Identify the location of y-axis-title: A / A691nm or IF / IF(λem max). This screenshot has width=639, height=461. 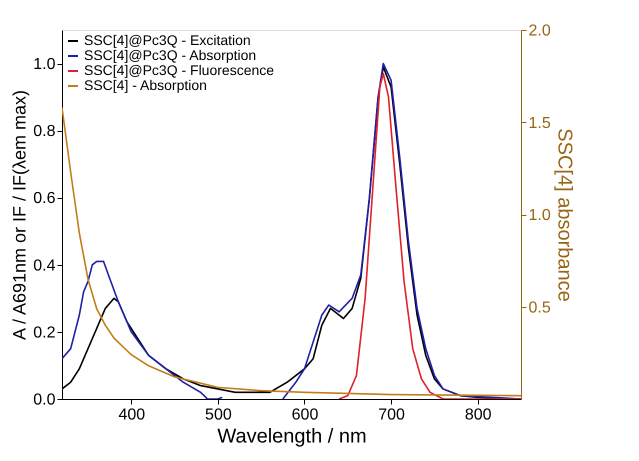
(19, 215).